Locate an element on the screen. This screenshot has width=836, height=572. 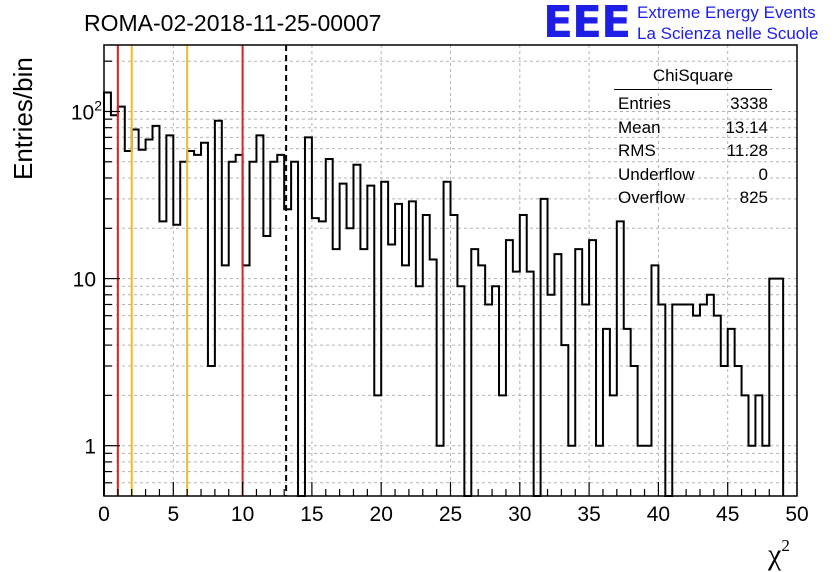
x-tick-label: 40 is located at coordinates (658, 514).